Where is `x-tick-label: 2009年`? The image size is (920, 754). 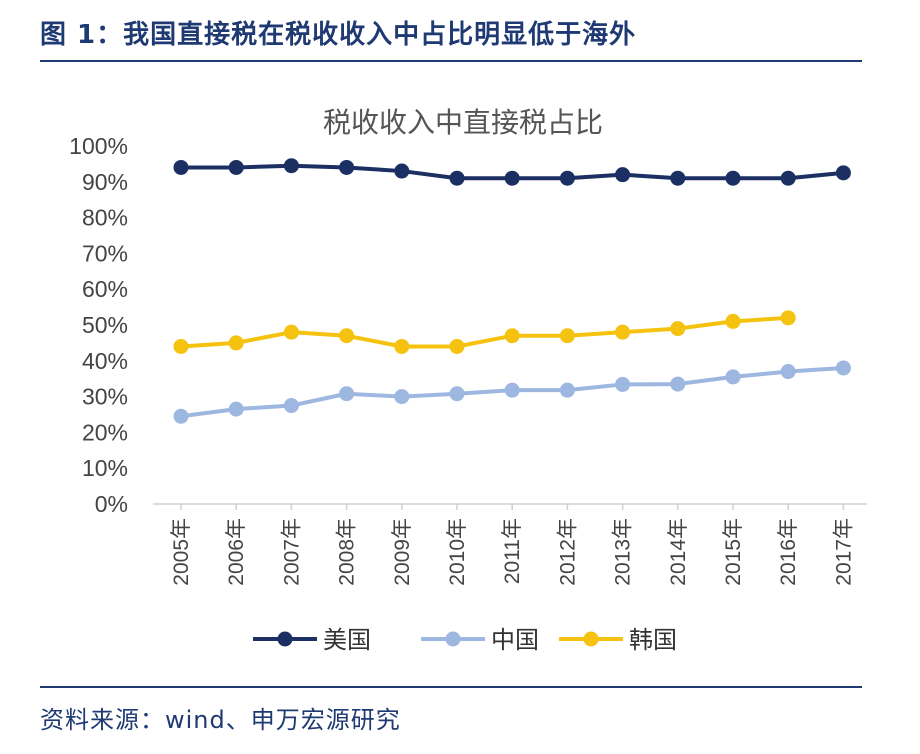
x-tick-label: 2009年 is located at coordinates (402, 552).